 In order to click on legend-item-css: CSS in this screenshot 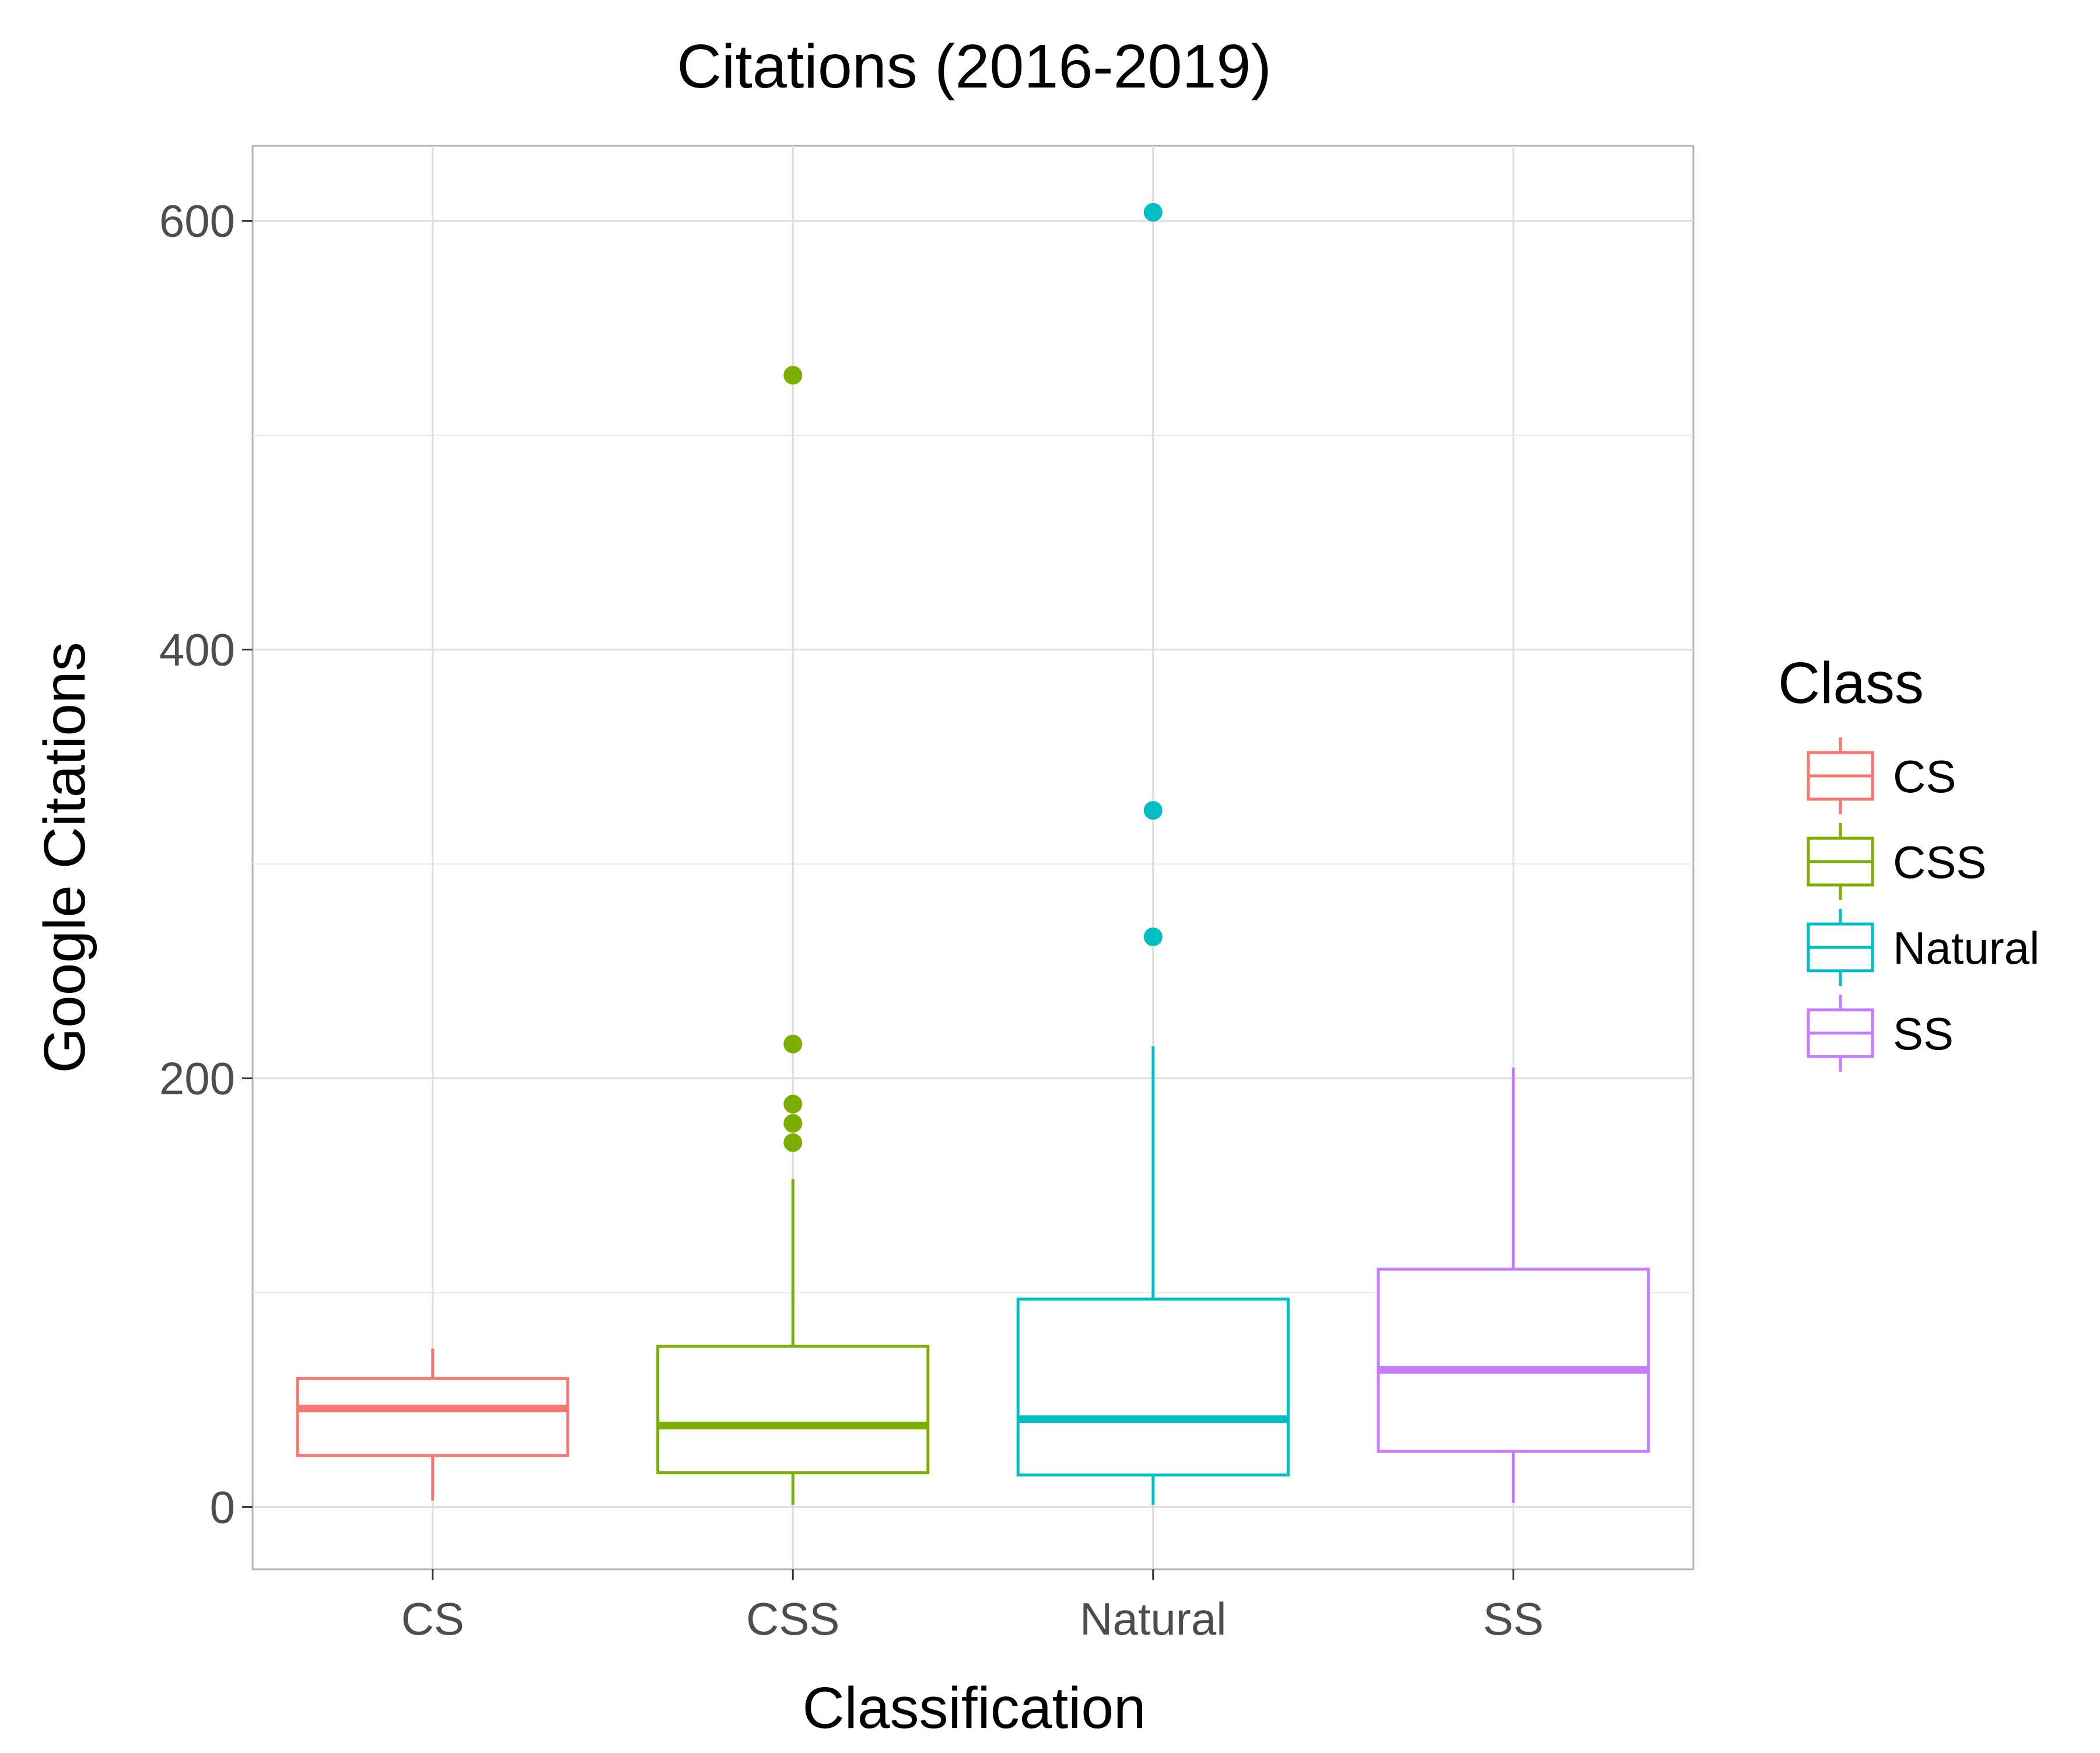, I will do `click(1896, 861)`.